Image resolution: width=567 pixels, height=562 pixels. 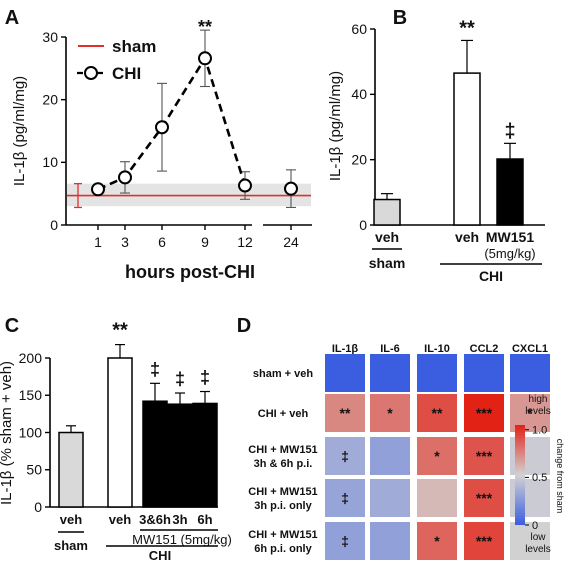 I want to click on panel-a-y-tick-label: 10, so click(x=50, y=162).